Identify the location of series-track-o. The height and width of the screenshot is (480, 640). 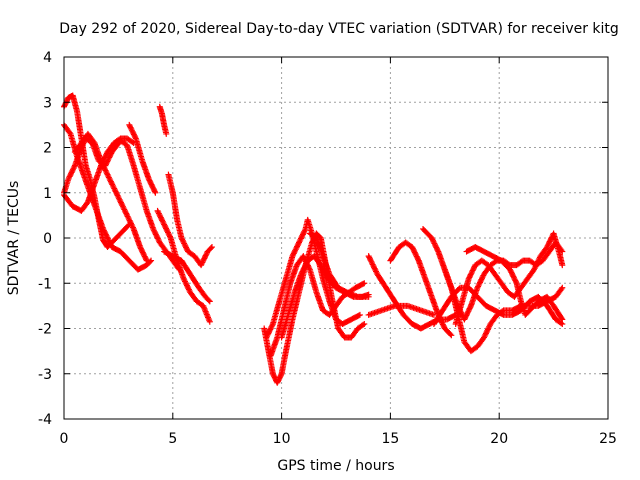
(339, 265).